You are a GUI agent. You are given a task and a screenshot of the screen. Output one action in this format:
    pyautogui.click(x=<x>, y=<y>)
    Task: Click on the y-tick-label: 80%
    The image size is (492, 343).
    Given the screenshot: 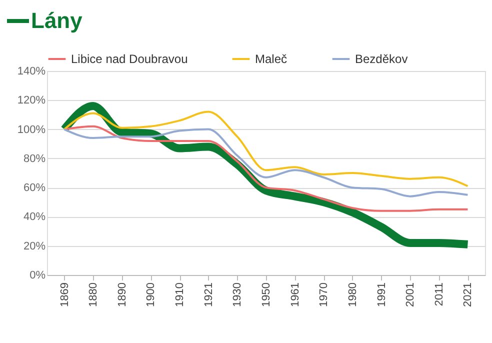 What is the action you would take?
    pyautogui.click(x=34, y=158)
    